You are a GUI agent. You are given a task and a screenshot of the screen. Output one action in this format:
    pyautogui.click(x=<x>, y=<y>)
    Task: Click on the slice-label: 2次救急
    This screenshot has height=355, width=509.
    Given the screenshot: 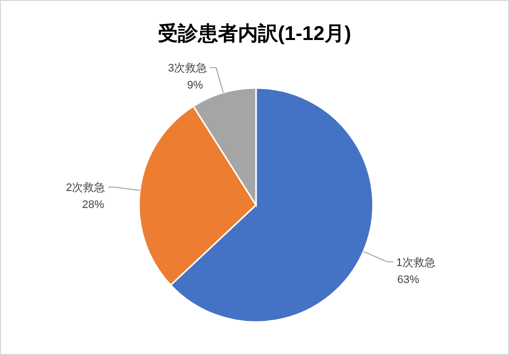 What is the action you would take?
    pyautogui.click(x=86, y=188)
    